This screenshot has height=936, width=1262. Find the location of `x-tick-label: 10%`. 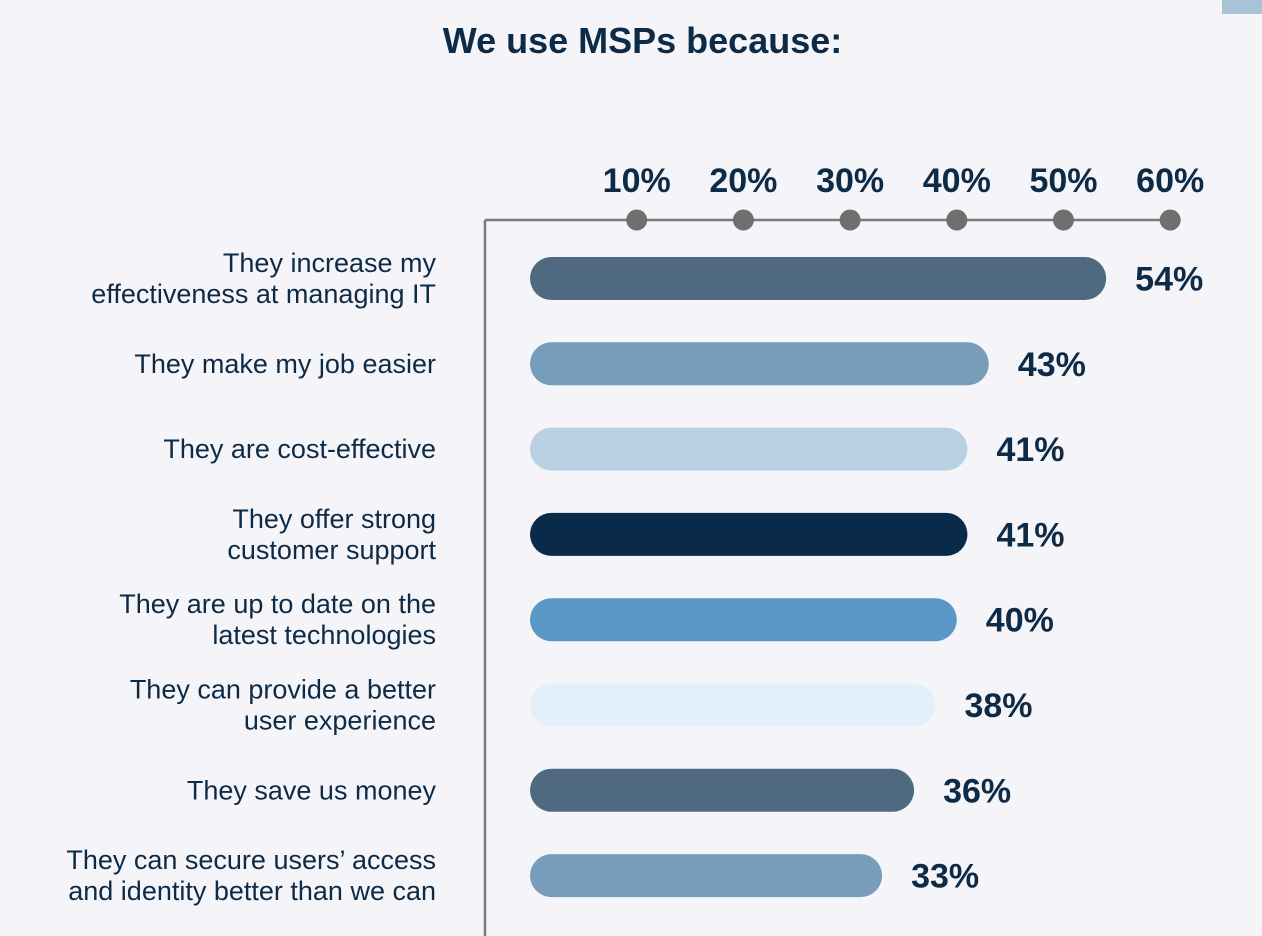

x-tick-label: 10% is located at coordinates (637, 181).